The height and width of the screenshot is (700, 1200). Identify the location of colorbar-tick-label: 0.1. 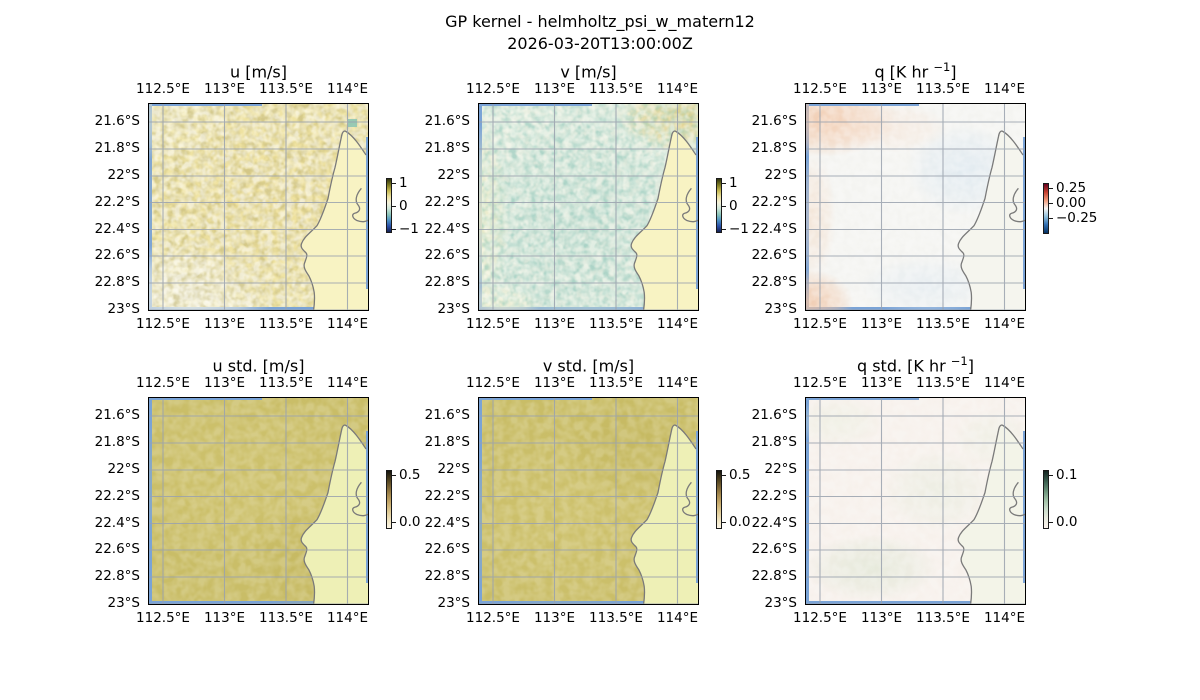
(1067, 475).